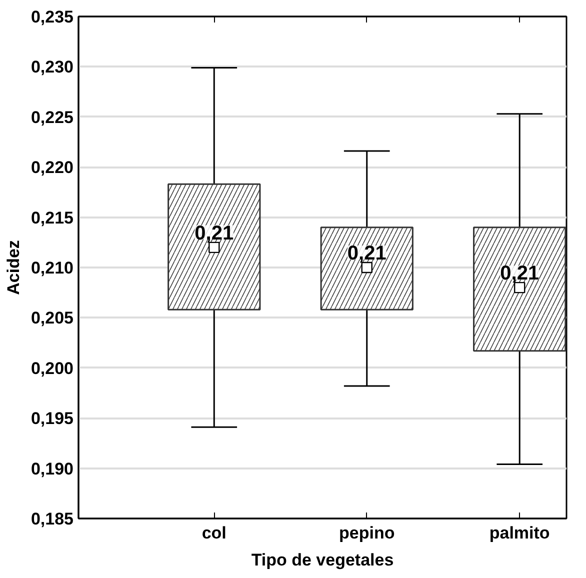  Describe the element at coordinates (52, 218) in the screenshot. I see `y-tick-label: 0,215` at that location.